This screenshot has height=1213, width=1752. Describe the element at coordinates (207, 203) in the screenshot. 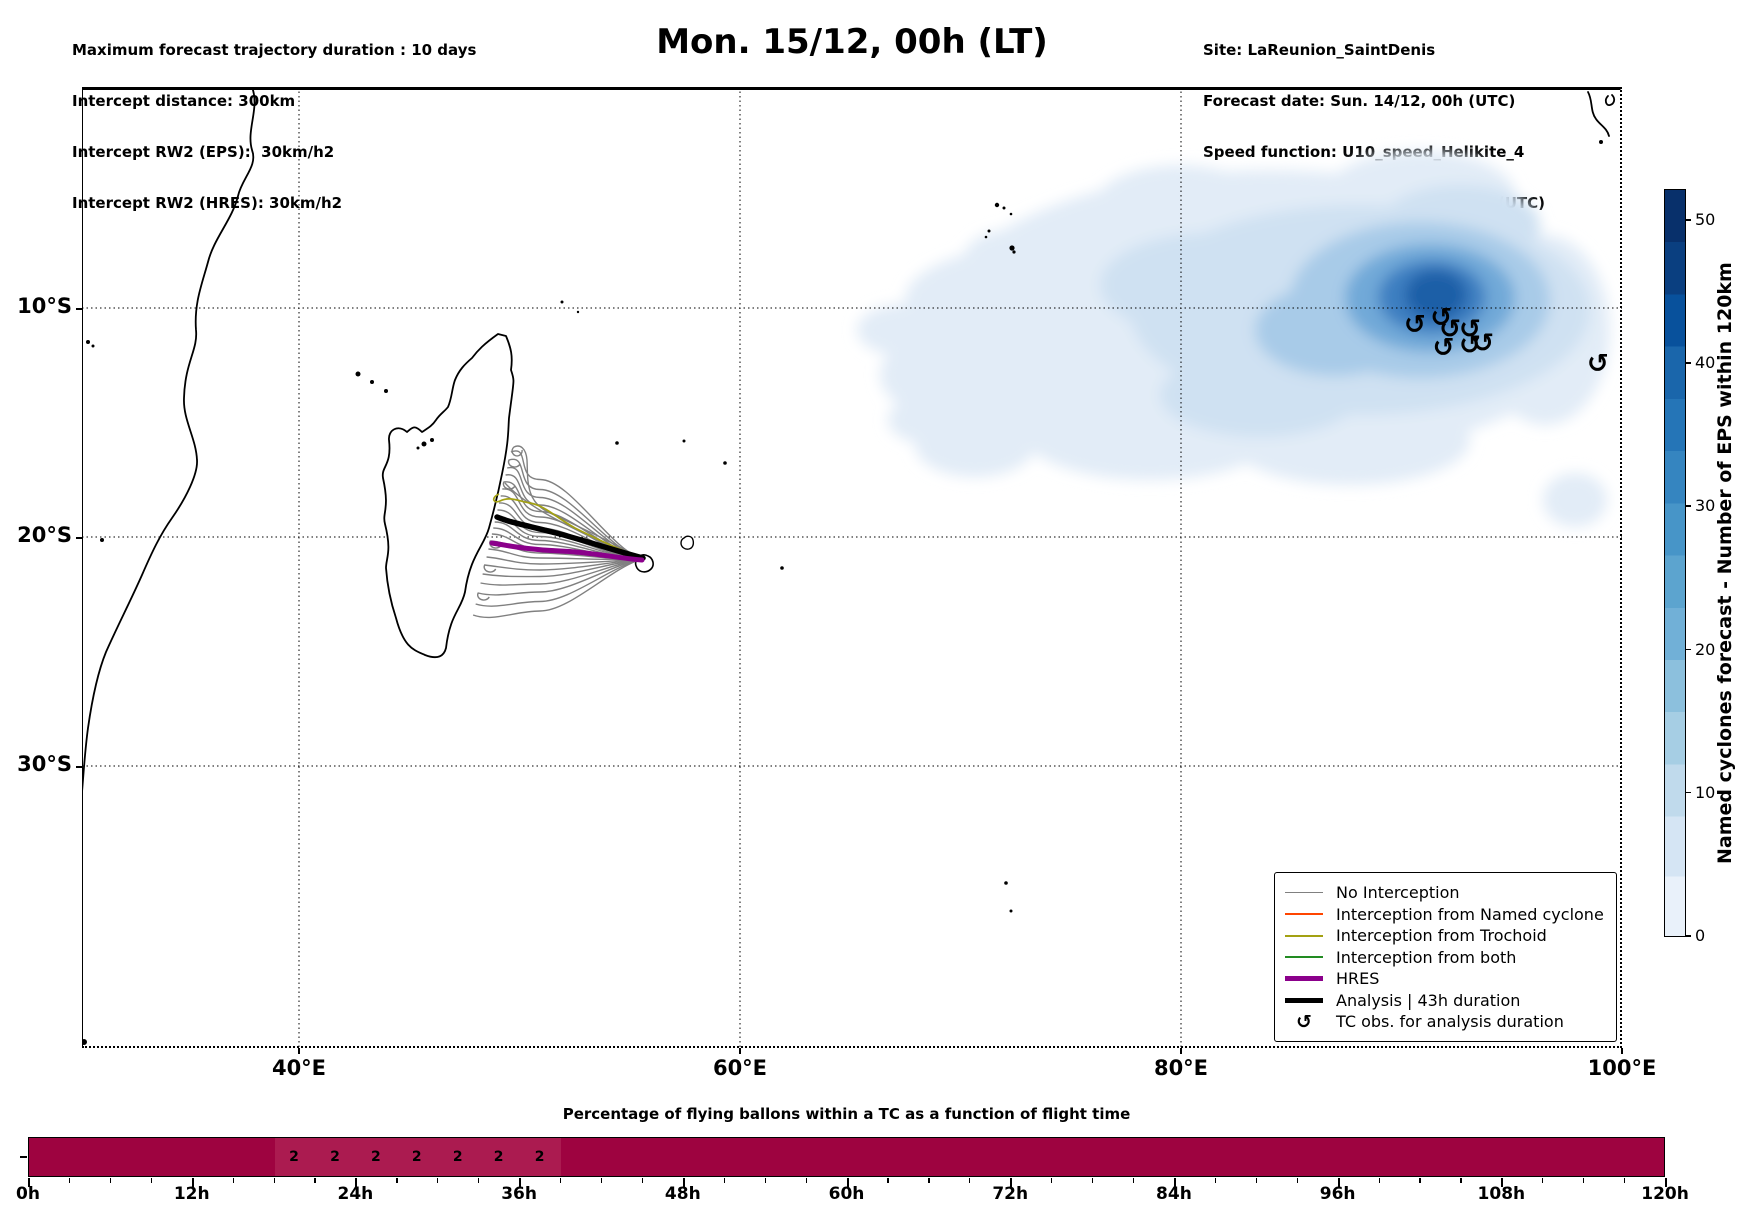

I see `intercept-rw2-hres-text: Intercept RW2 (HRES): 30km/h2` at that location.